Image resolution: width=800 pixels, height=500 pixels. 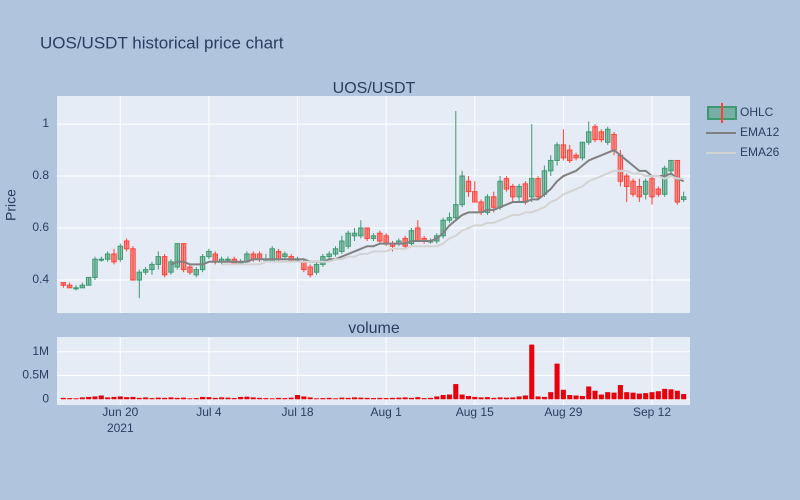 What do you see at coordinates (652, 412) in the screenshot?
I see `x-tick-label: Sep 12` at bounding box center [652, 412].